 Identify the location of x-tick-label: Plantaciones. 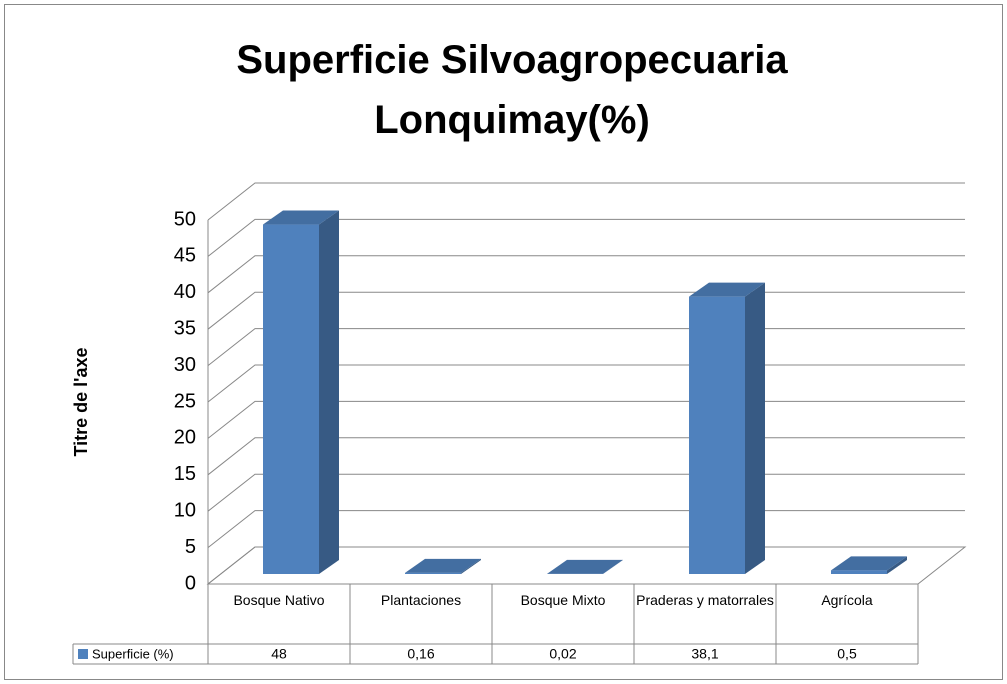
(421, 600).